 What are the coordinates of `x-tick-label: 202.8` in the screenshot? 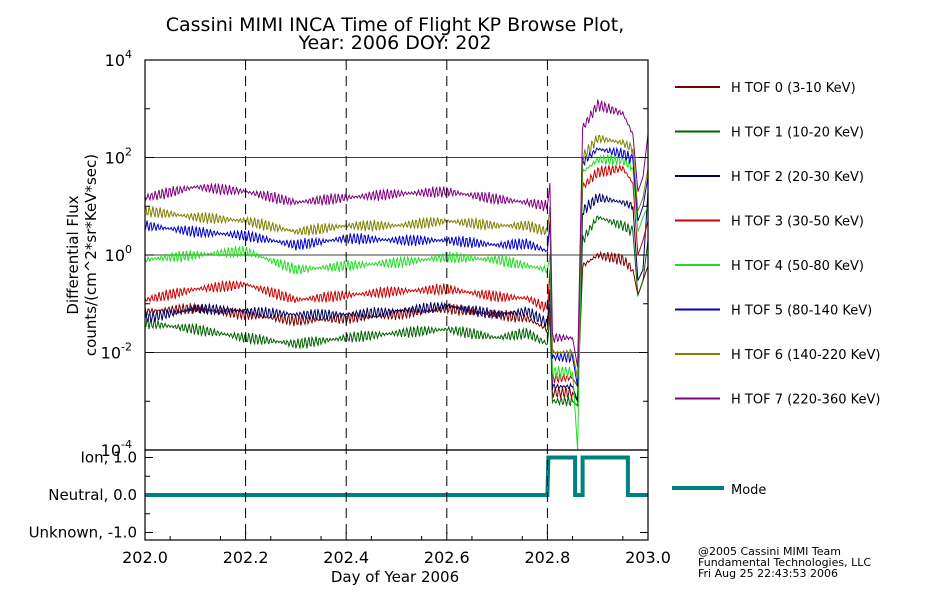 It's located at (547, 557).